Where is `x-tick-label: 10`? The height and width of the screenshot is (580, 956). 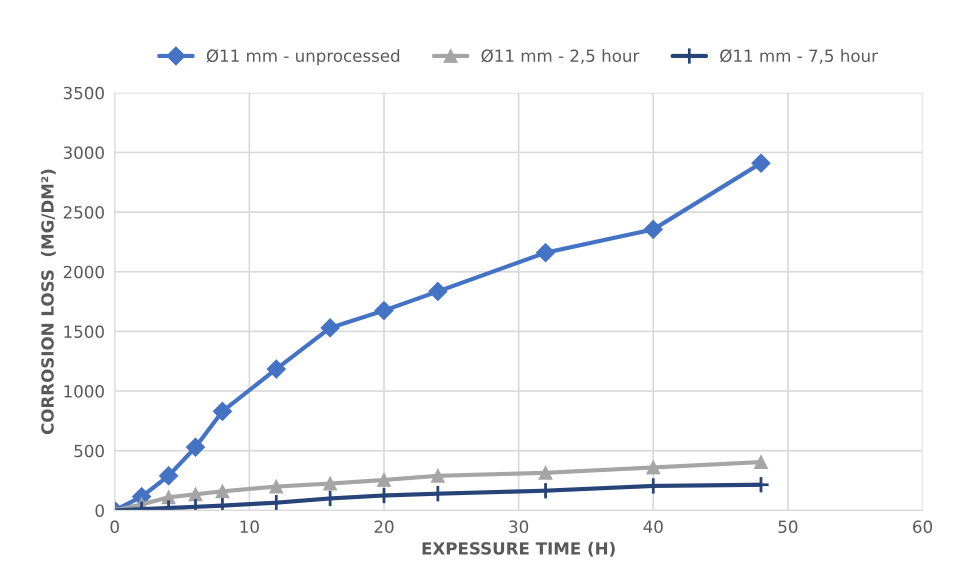
x-tick-label: 10 is located at coordinates (249, 527).